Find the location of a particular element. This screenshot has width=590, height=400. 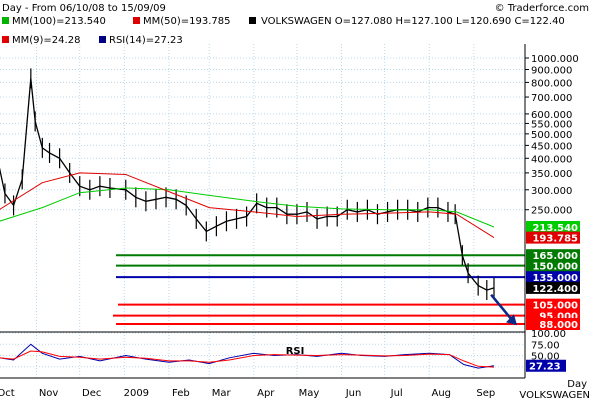

rsi-tick-label: 50.00 is located at coordinates (545, 357).